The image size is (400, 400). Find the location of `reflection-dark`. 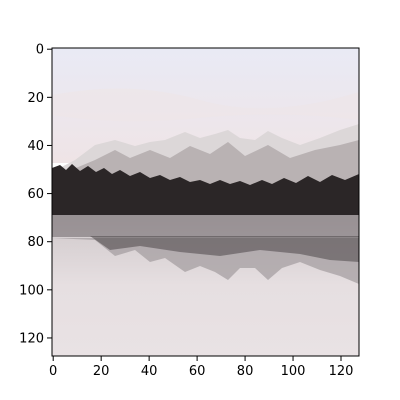

reflection-dark is located at coordinates (205, 249).